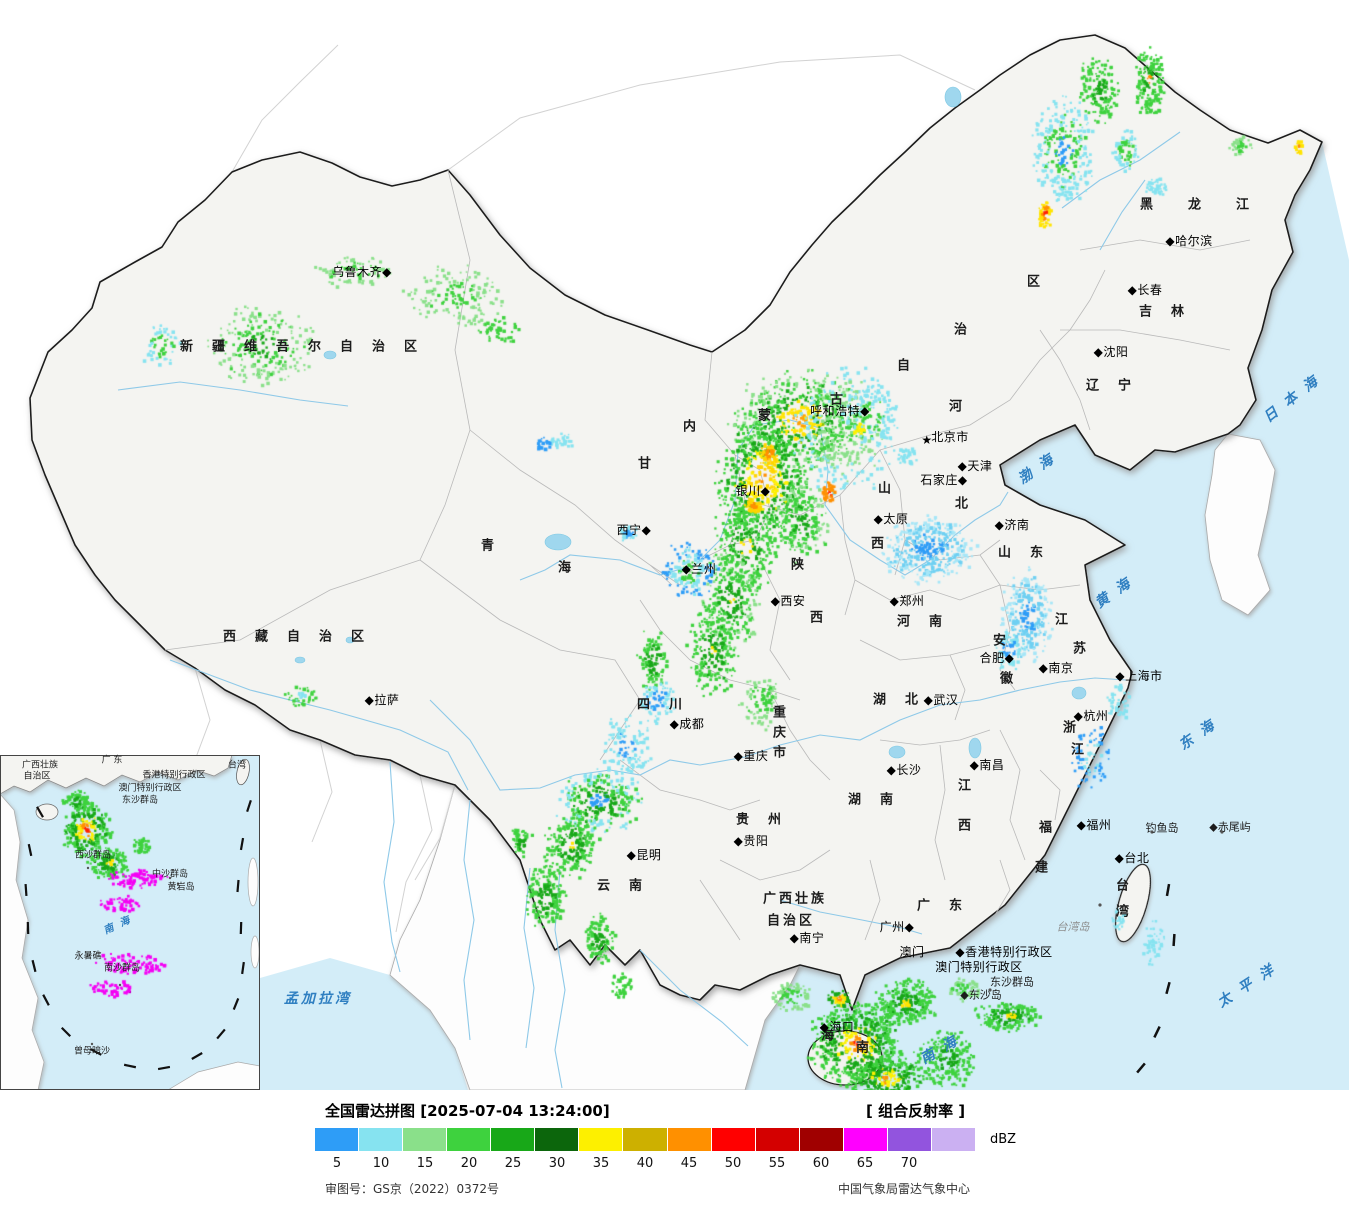 This screenshot has height=1208, width=1349. What do you see at coordinates (1222, 832) in the screenshot?
I see `chiwei-islet` at bounding box center [1222, 832].